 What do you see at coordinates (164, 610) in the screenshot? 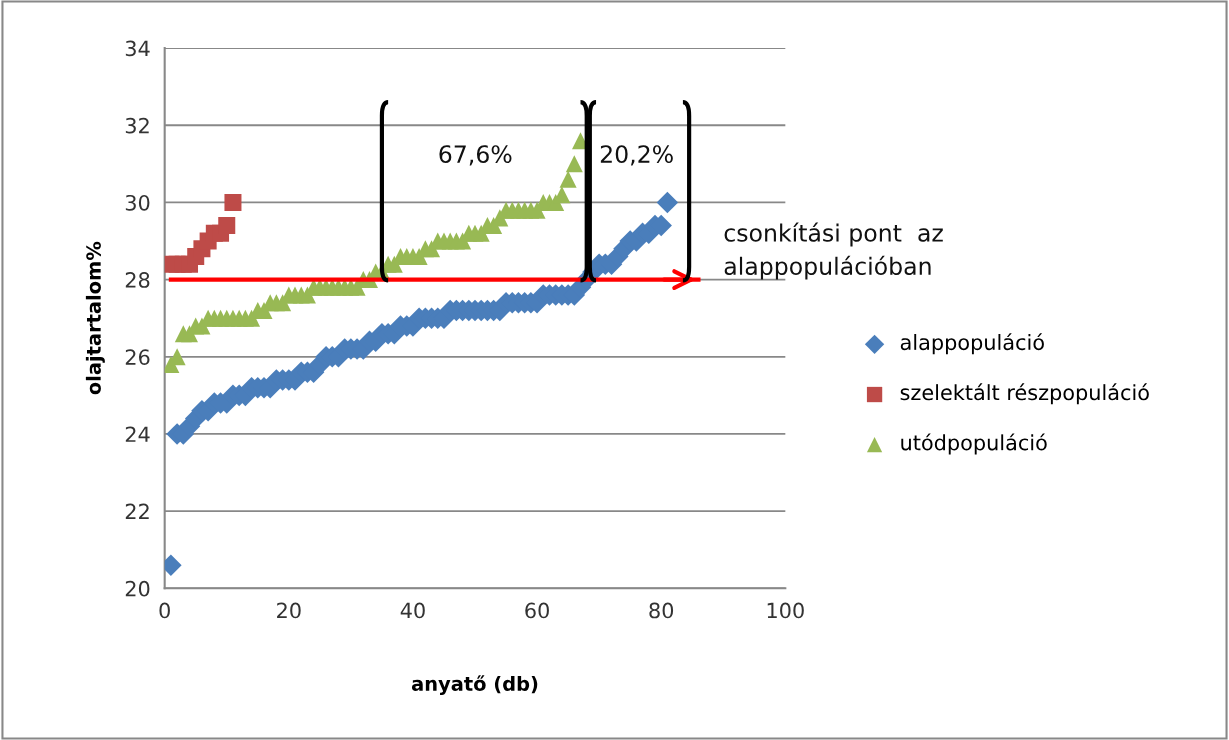
I see `x-tick-label: 0` at bounding box center [164, 610].